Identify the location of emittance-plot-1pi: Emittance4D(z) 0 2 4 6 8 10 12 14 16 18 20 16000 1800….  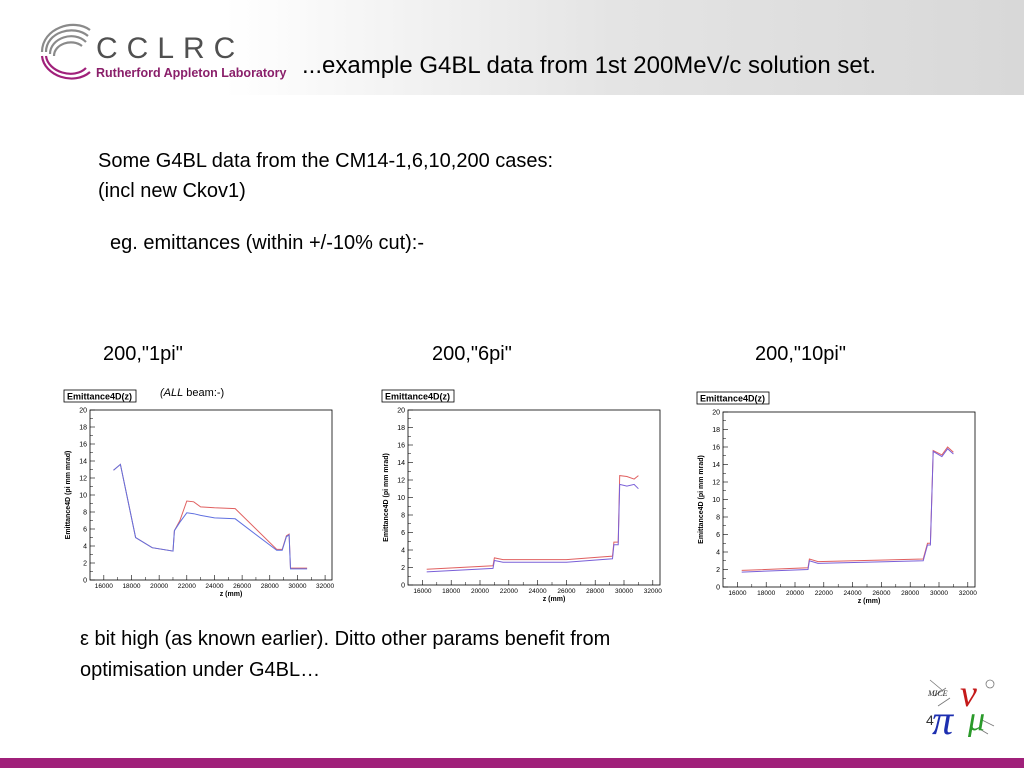
(199, 493).